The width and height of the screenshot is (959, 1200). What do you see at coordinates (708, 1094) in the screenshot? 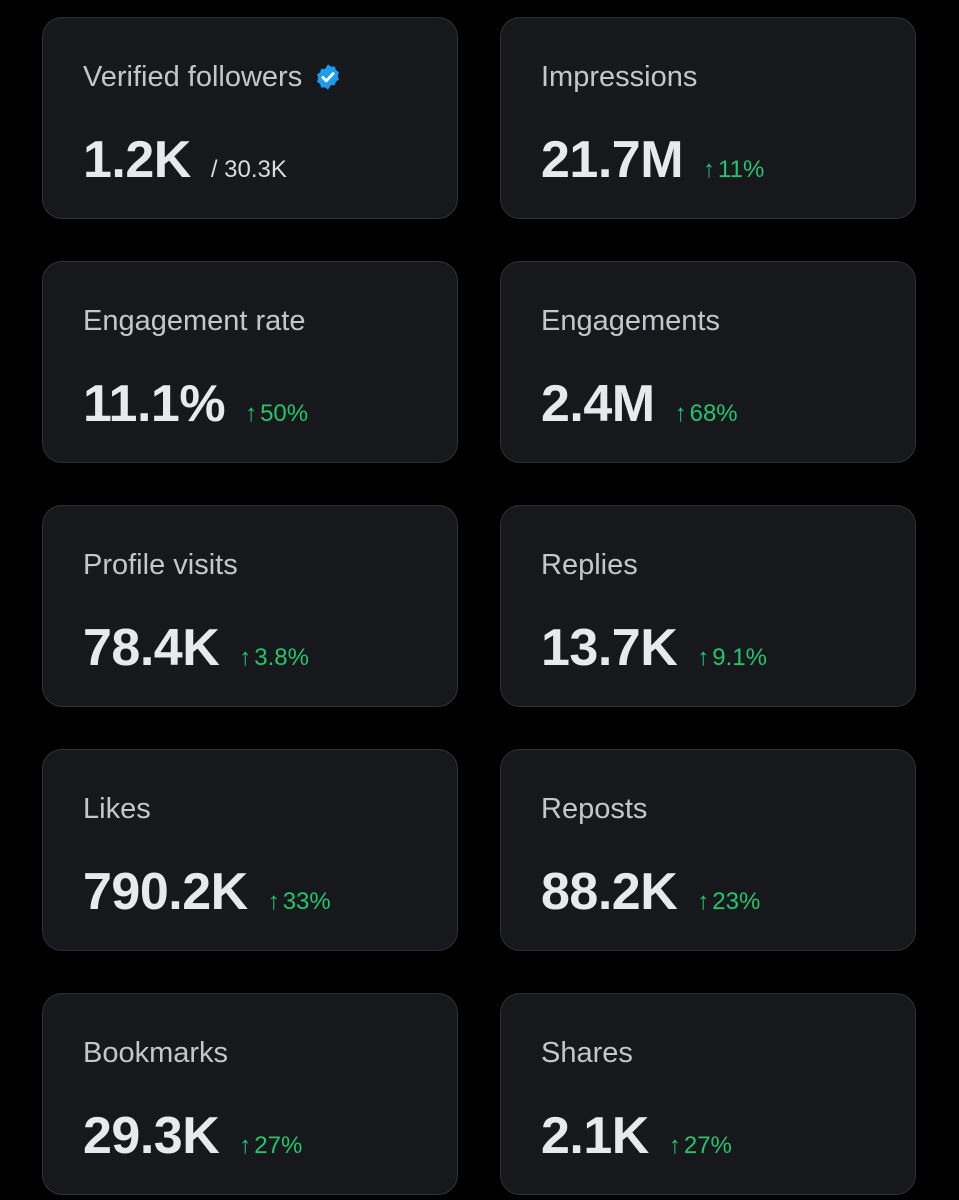
I see `metric-card-shares: Shares 2.1K ↑ 27%` at bounding box center [708, 1094].